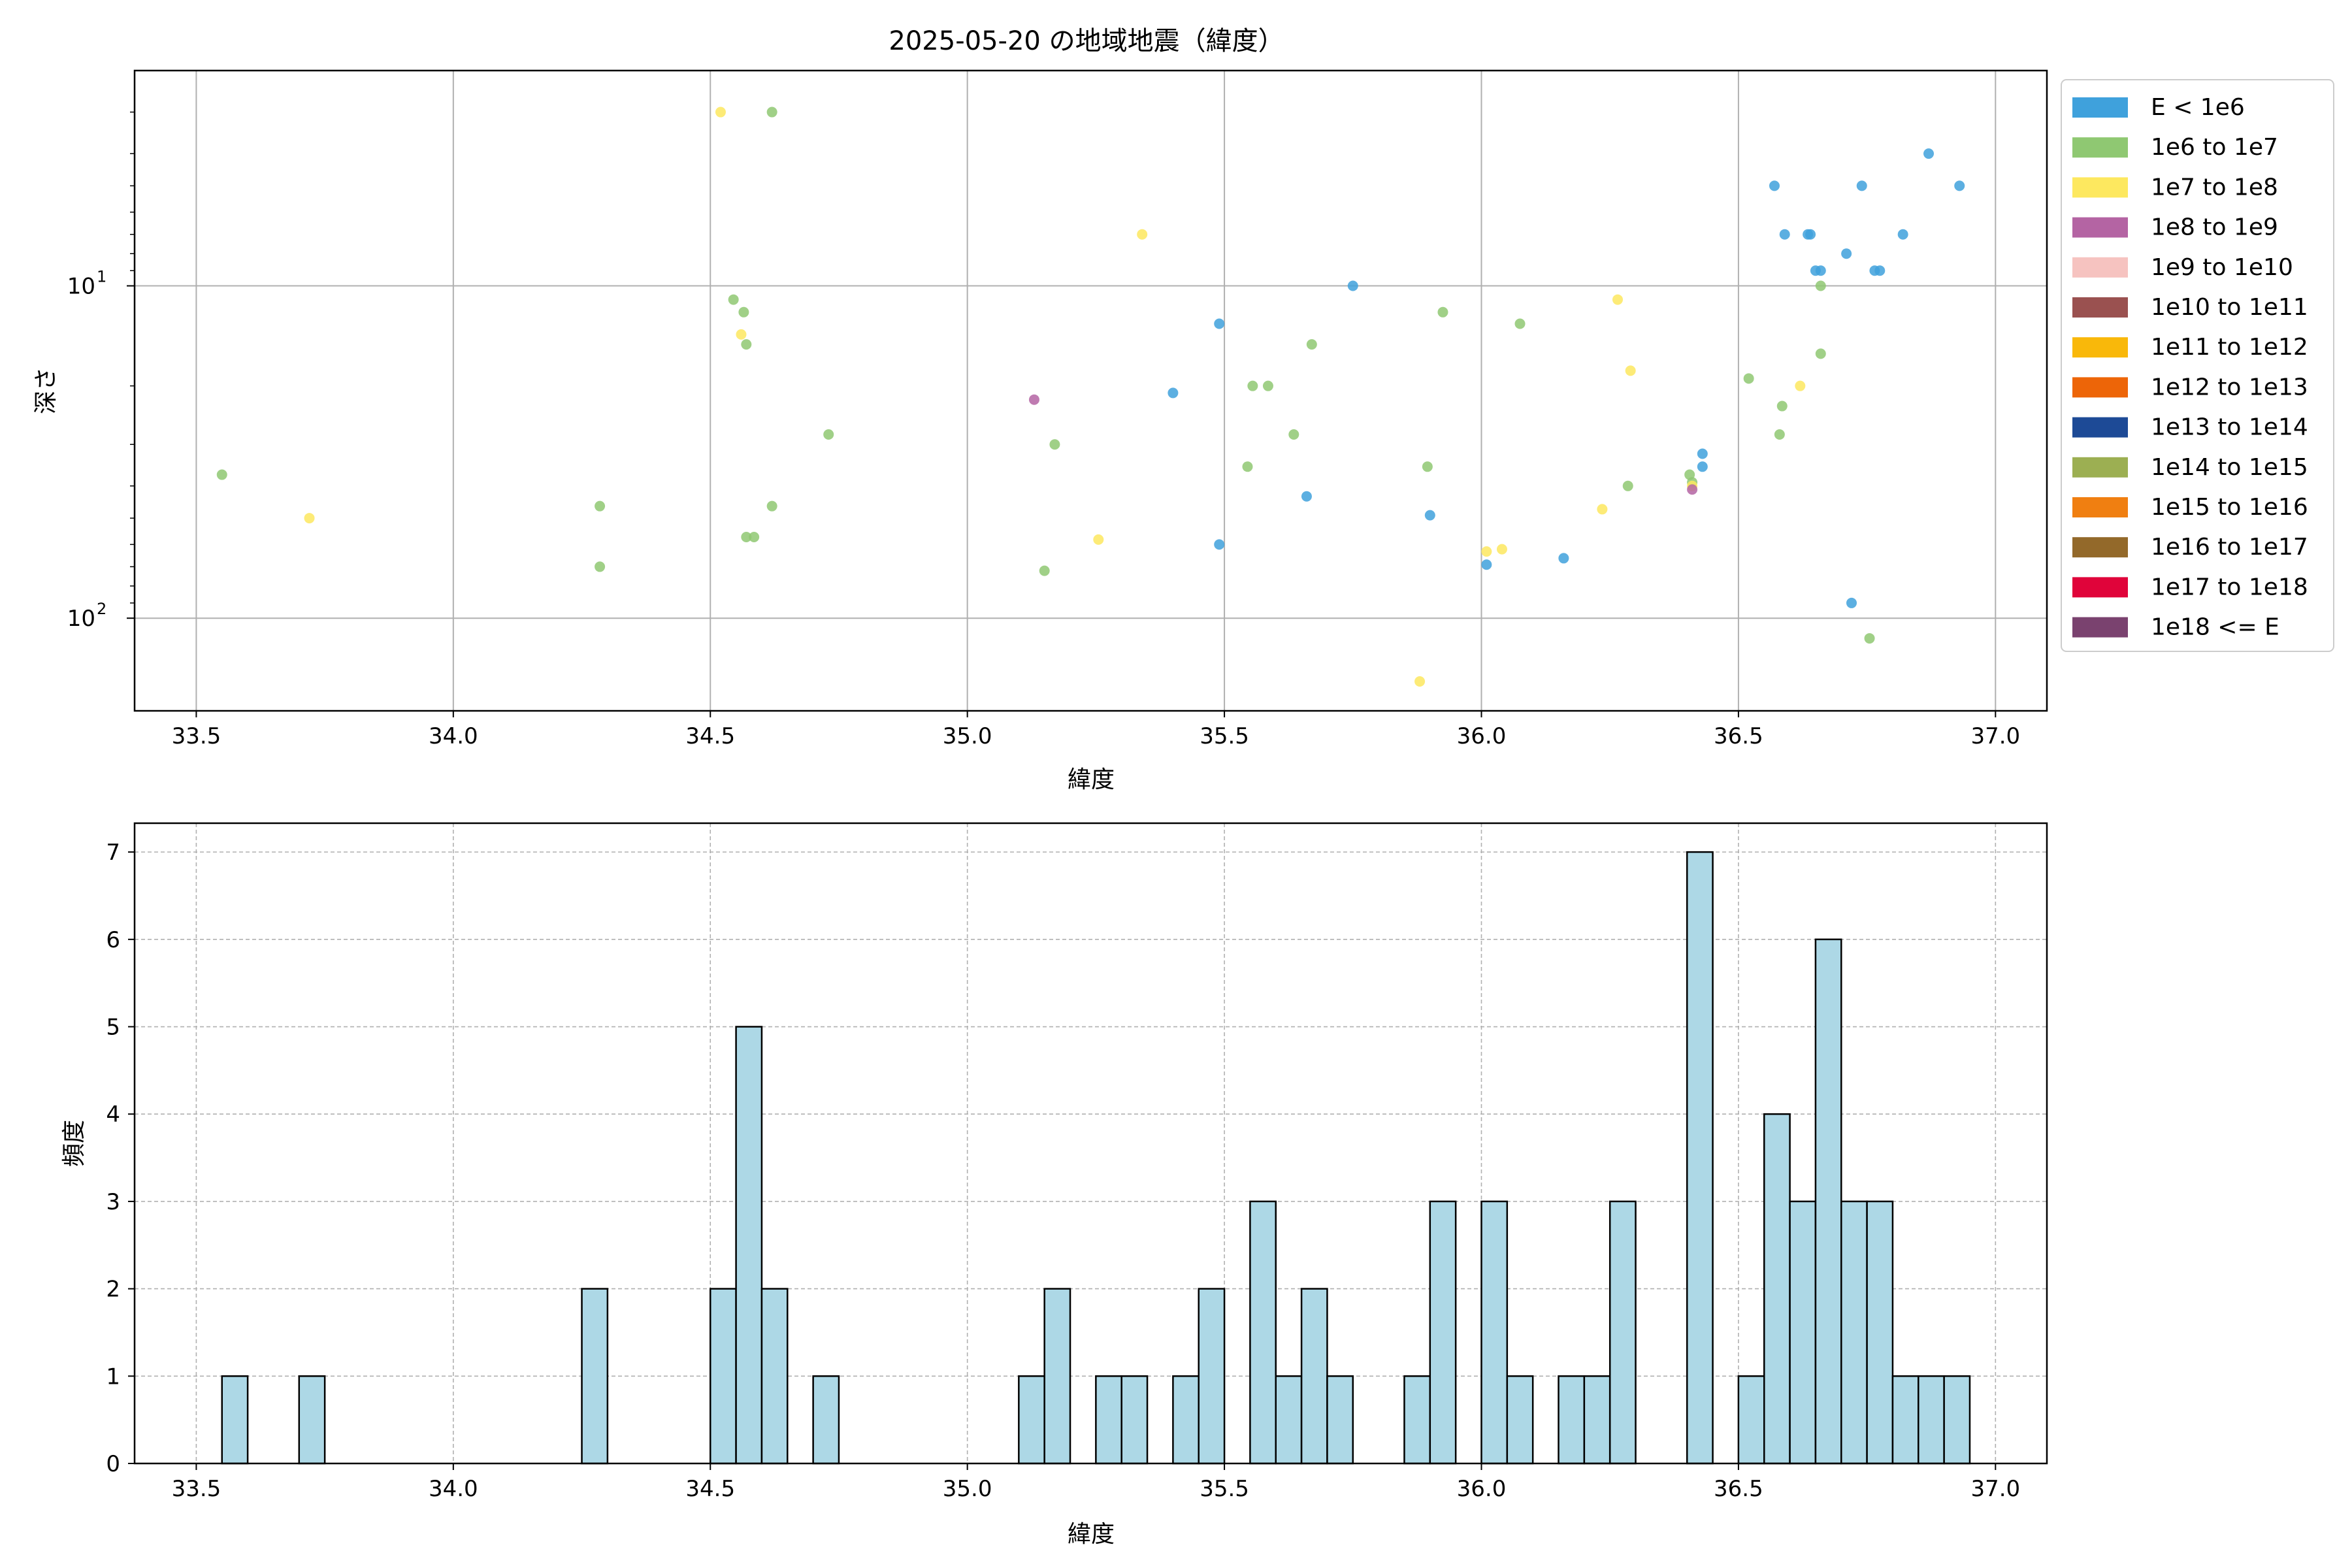 This screenshot has width=2352, height=1568. Describe the element at coordinates (1482, 736) in the screenshot. I see `scatter-x-tick-label: 36.0` at that location.